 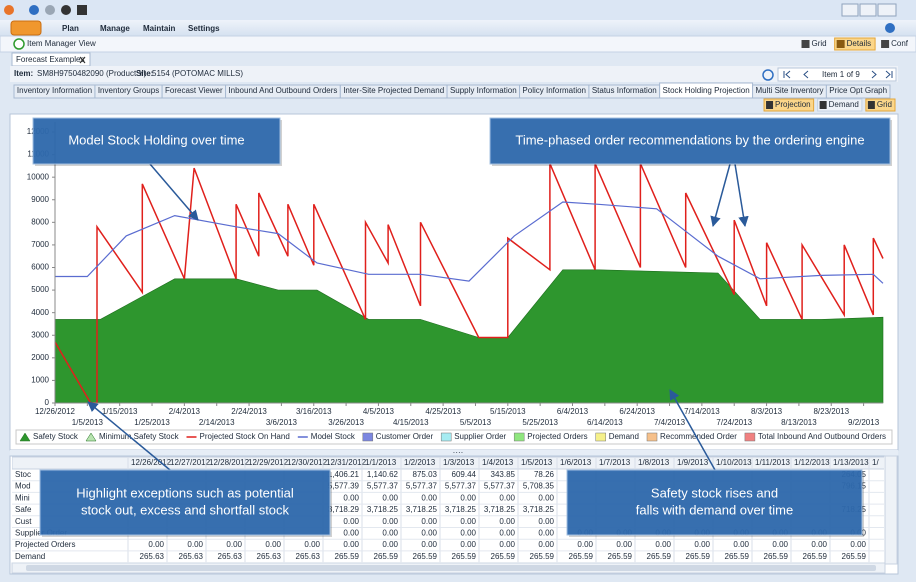 I want to click on x-tick-label: 5/5/2013, so click(x=476, y=422).